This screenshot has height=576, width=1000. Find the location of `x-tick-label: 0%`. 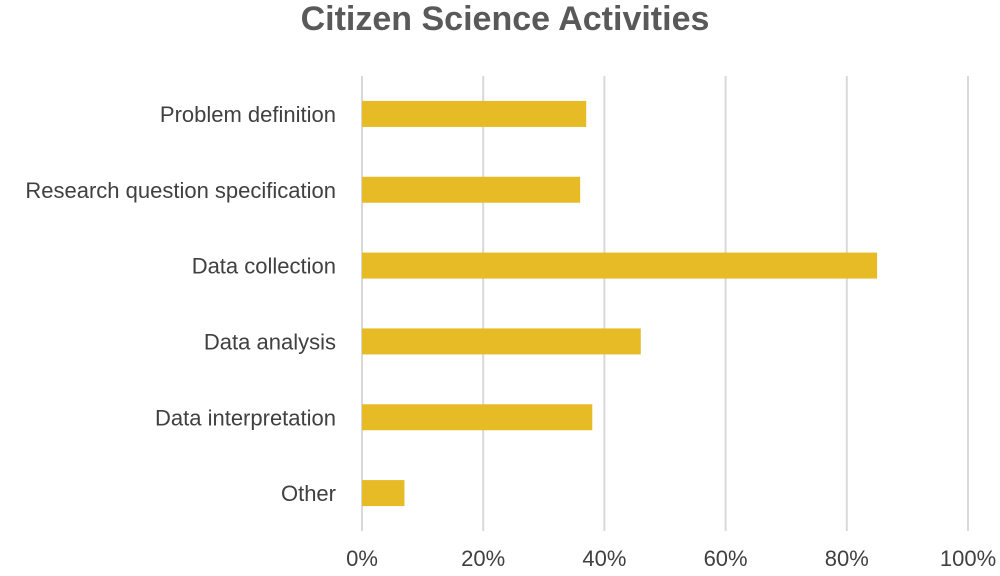

x-tick-label: 0% is located at coordinates (362, 558).